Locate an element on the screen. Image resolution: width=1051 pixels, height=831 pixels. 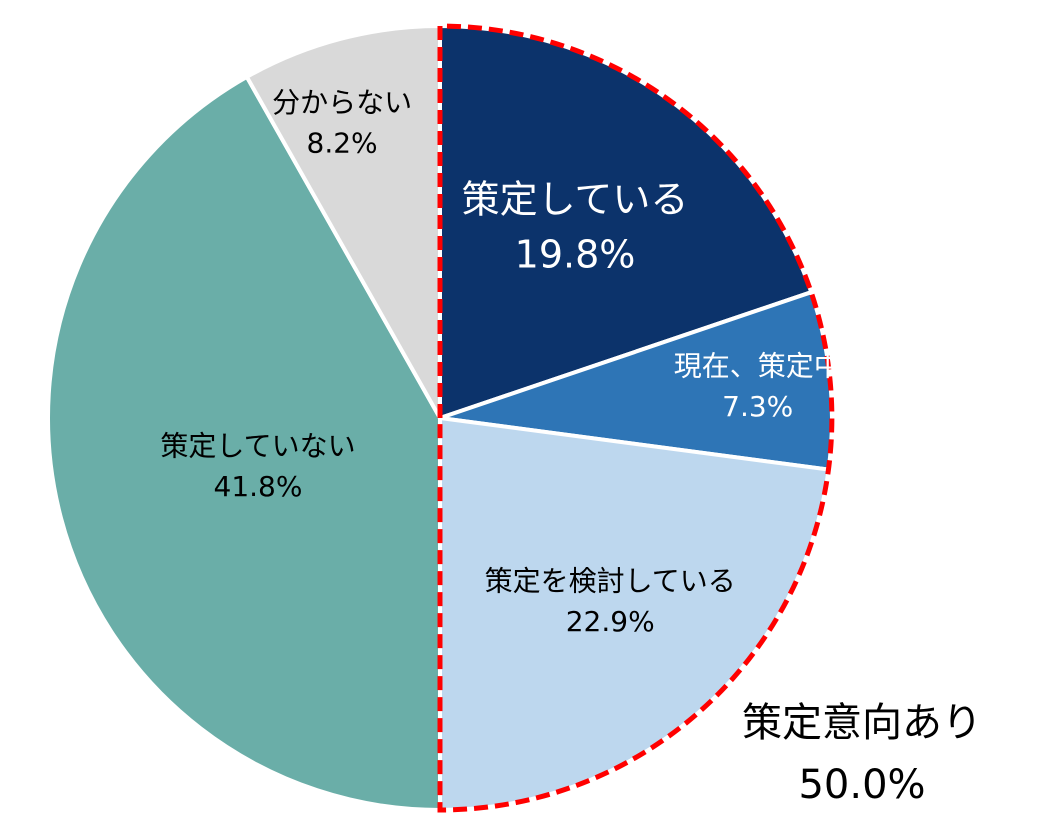
slice-value-label: 22.9% is located at coordinates (610, 621).